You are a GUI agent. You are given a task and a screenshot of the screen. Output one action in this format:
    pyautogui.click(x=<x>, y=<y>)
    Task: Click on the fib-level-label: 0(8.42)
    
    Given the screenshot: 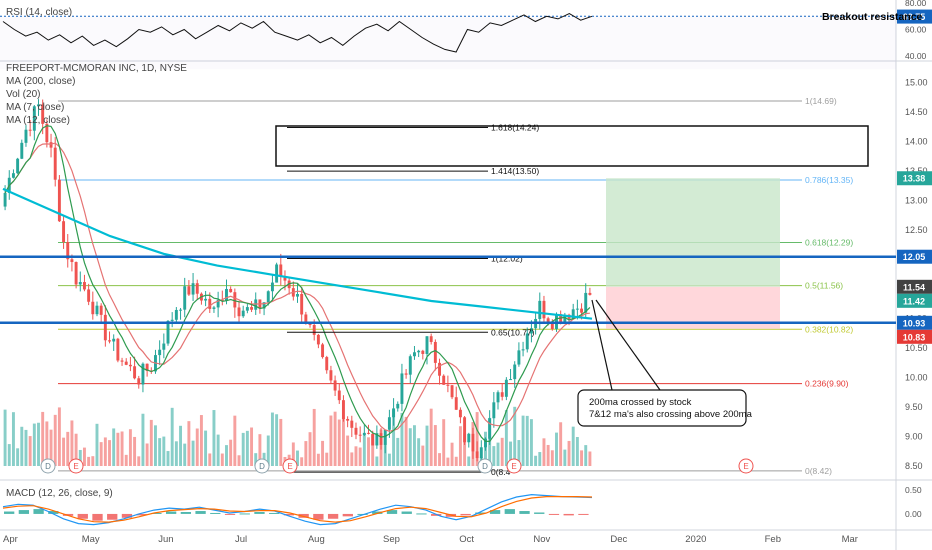 What is the action you would take?
    pyautogui.click(x=818, y=471)
    